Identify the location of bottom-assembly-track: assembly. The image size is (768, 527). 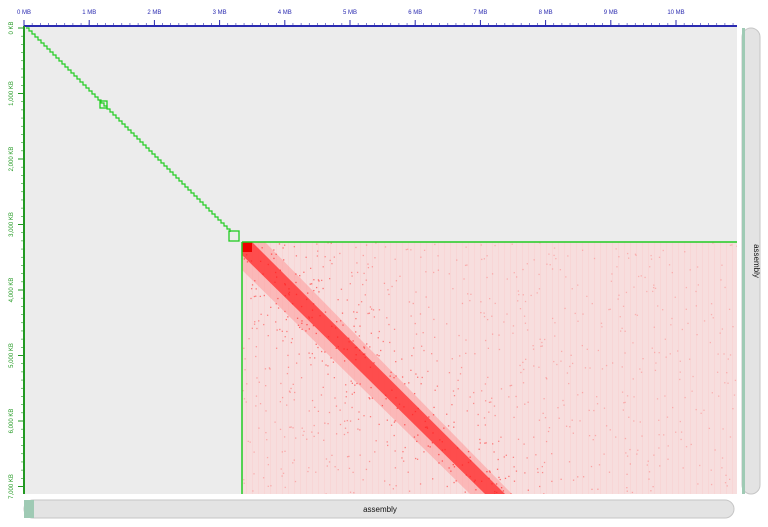
(379, 509).